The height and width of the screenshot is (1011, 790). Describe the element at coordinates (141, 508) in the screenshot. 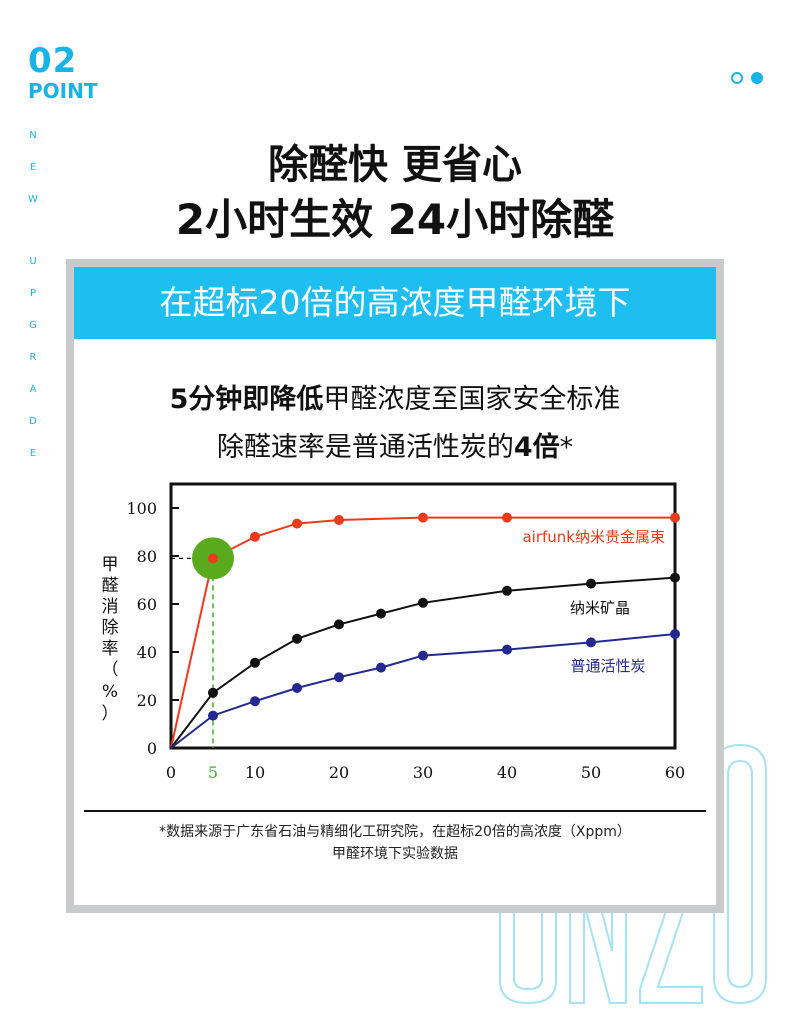

I see `y-tick-label: 100` at that location.